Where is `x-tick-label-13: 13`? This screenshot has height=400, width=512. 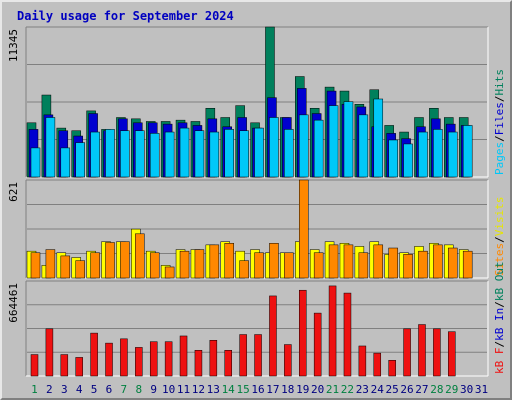
x-tick-label-13: 13 is located at coordinates (213, 389).